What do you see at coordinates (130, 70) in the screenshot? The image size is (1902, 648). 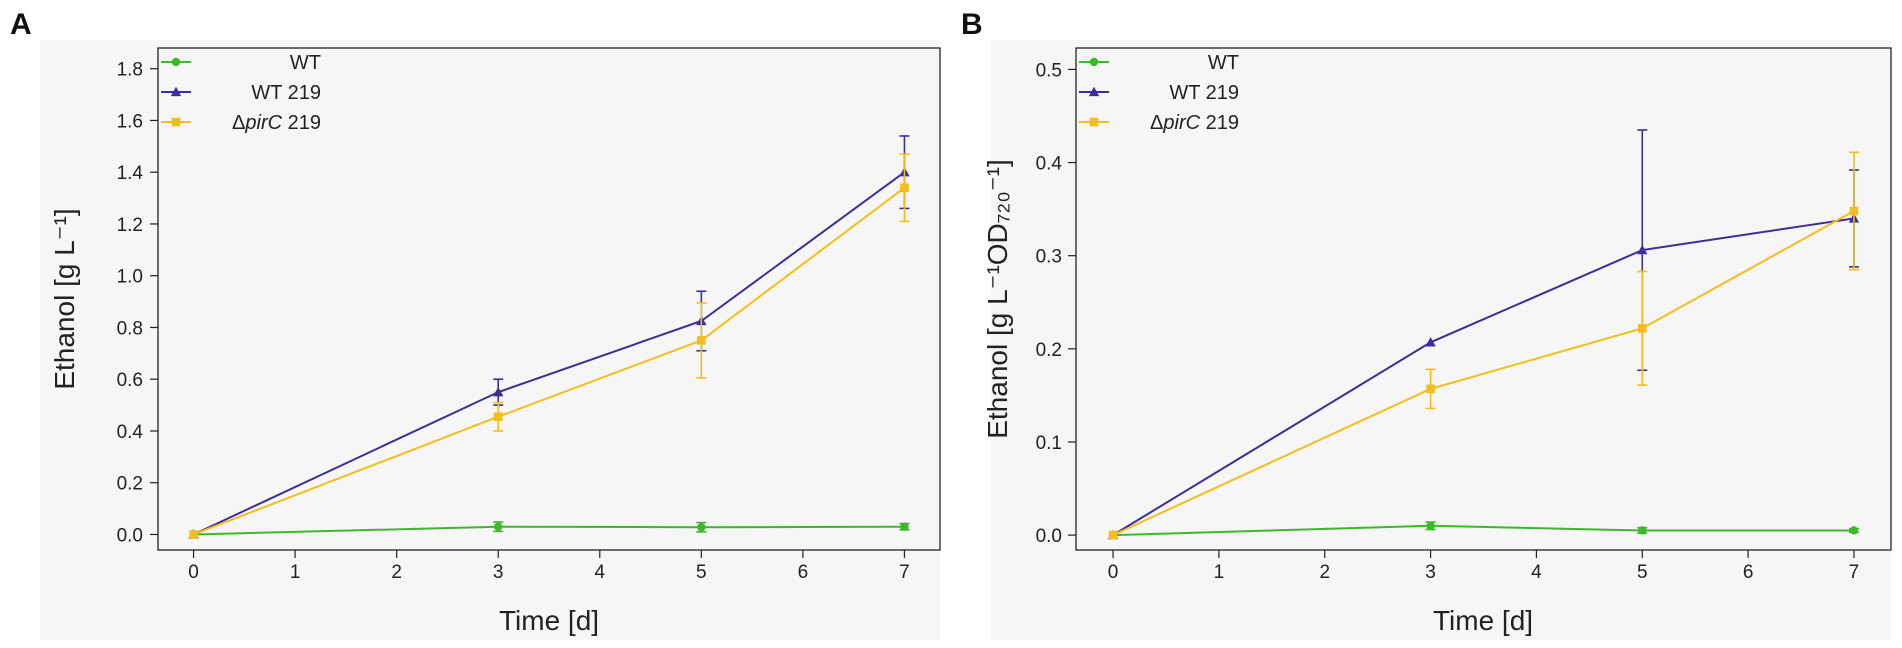 I see `chart-a-y-tick-label: 1.8` at bounding box center [130, 70].